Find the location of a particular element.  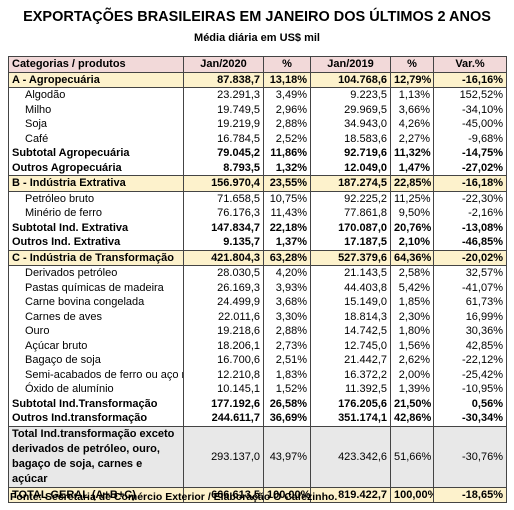

table-cell: 1,56% is located at coordinates (412, 345).